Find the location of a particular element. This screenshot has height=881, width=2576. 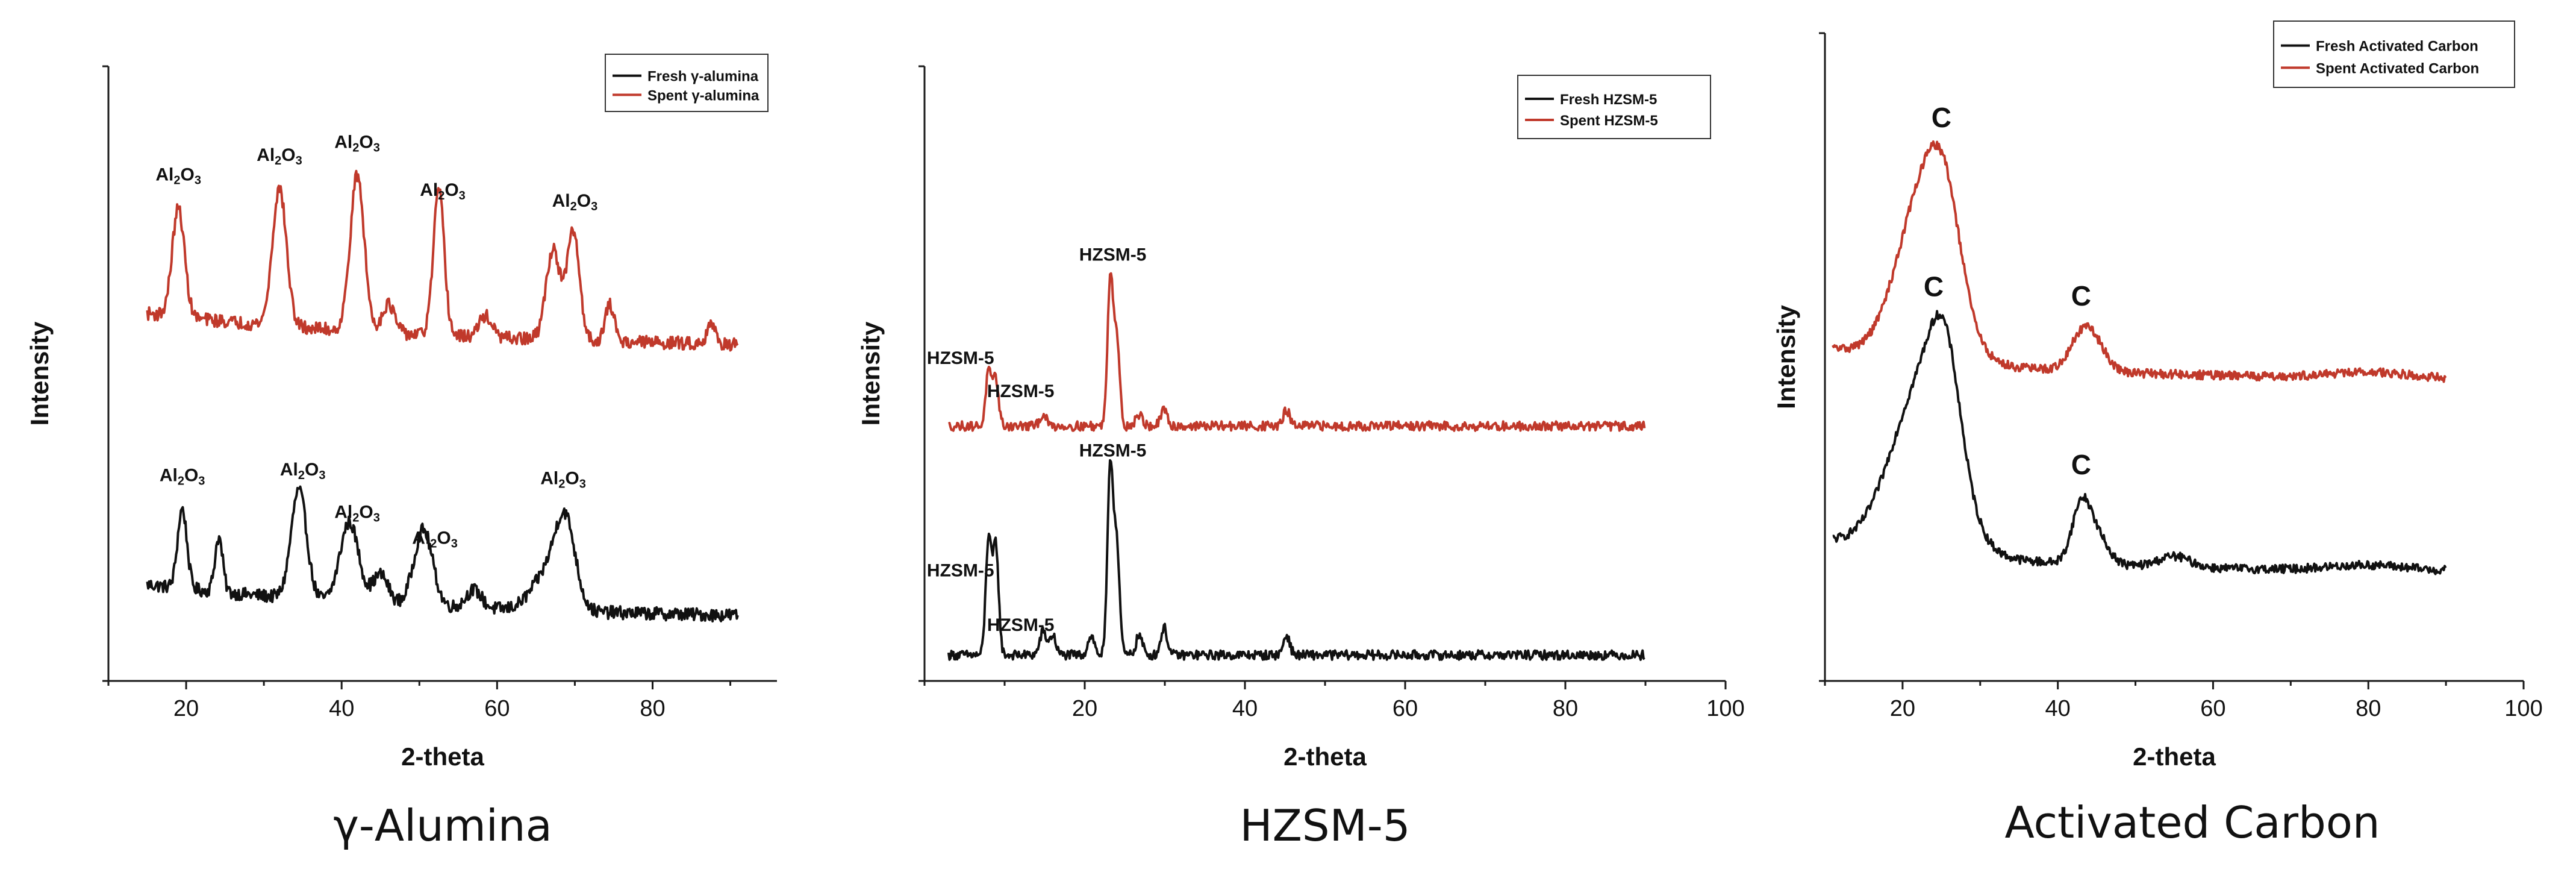

panel-title: γ-Alumina is located at coordinates (442, 825).